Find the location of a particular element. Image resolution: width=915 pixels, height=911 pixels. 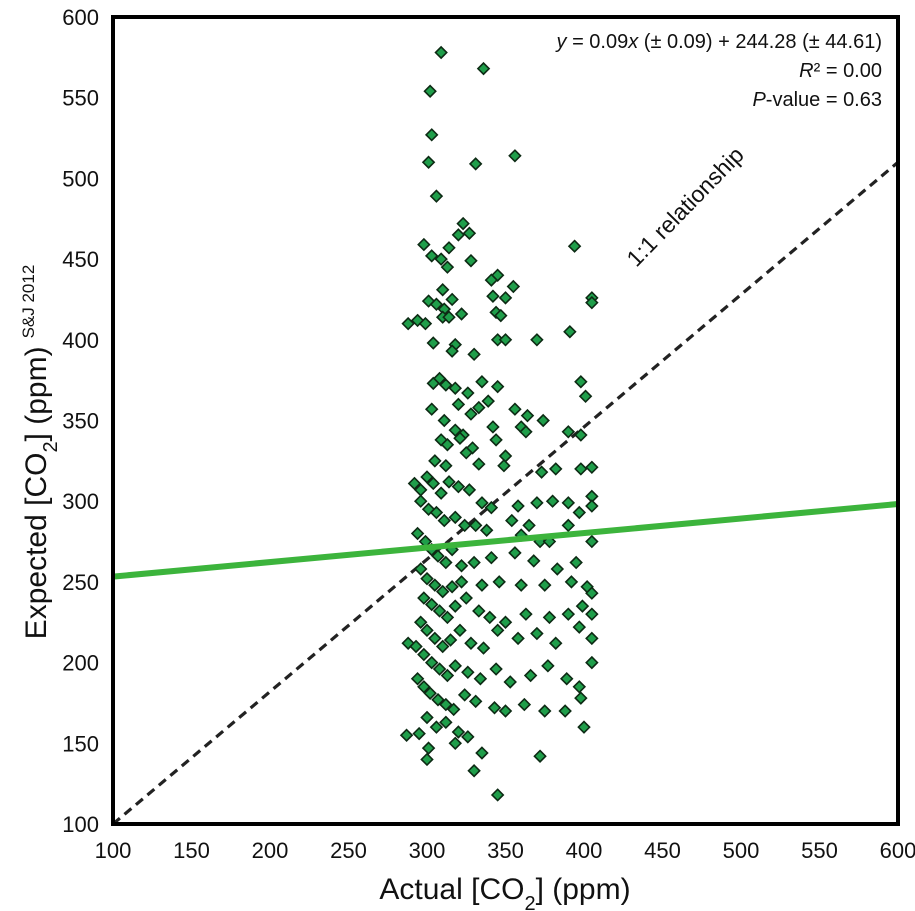

p-value-label: P-value = 0.63 is located at coordinates (817, 100).